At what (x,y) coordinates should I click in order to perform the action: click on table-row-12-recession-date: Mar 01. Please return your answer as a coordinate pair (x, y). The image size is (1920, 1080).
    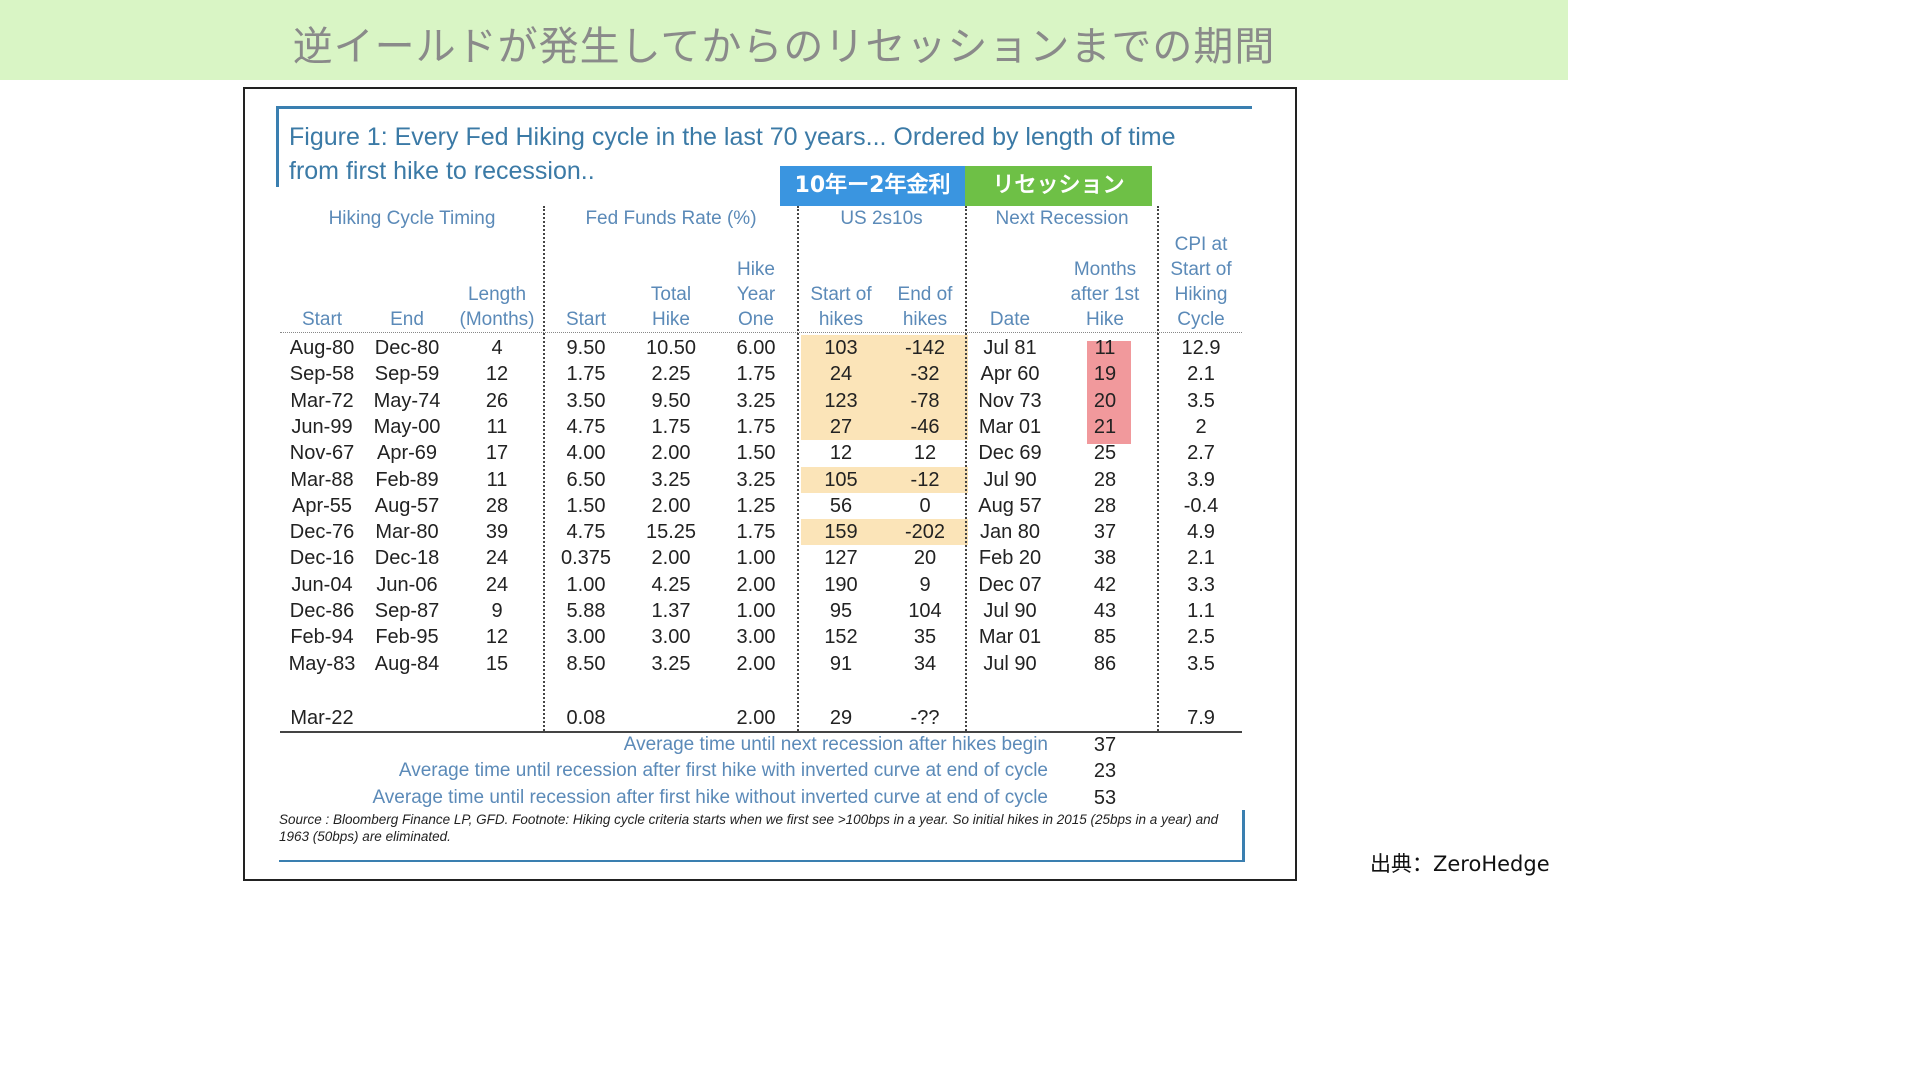
    Looking at the image, I should click on (1010, 637).